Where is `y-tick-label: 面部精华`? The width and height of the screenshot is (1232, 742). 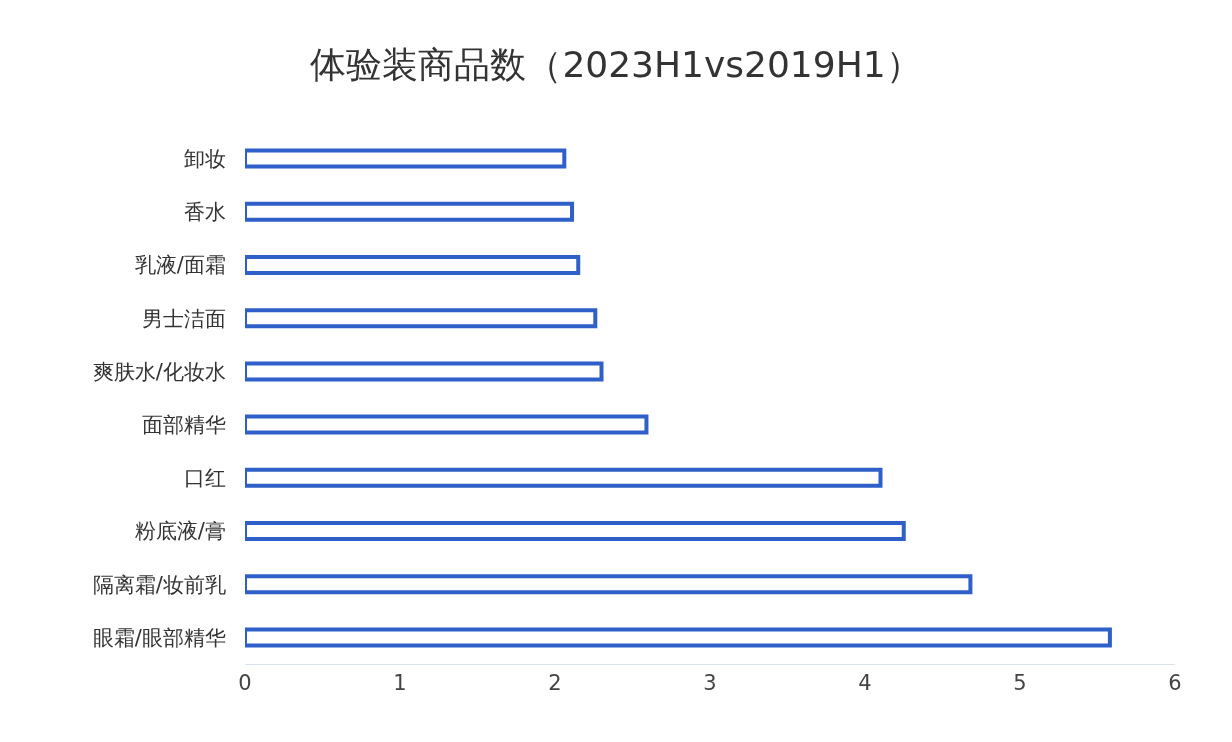
y-tick-label: 面部精华 is located at coordinates (183, 424).